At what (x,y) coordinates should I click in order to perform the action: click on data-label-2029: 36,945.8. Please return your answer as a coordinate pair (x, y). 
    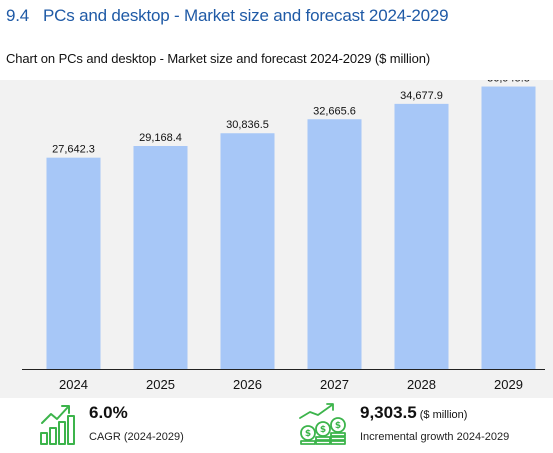
    Looking at the image, I should click on (508, 82).